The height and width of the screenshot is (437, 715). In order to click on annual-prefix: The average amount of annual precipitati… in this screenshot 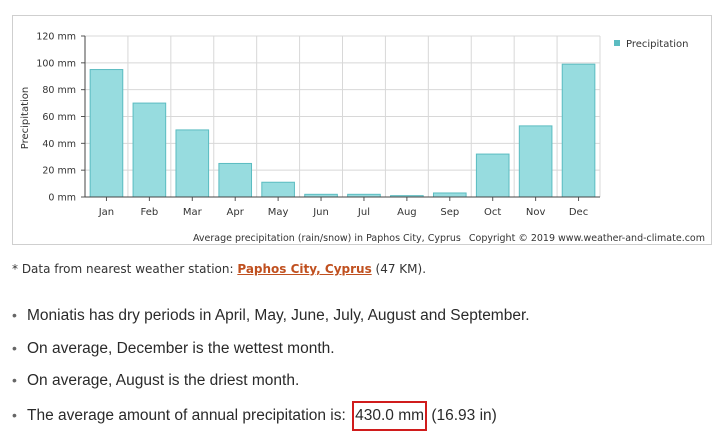, I will do `click(189, 415)`.